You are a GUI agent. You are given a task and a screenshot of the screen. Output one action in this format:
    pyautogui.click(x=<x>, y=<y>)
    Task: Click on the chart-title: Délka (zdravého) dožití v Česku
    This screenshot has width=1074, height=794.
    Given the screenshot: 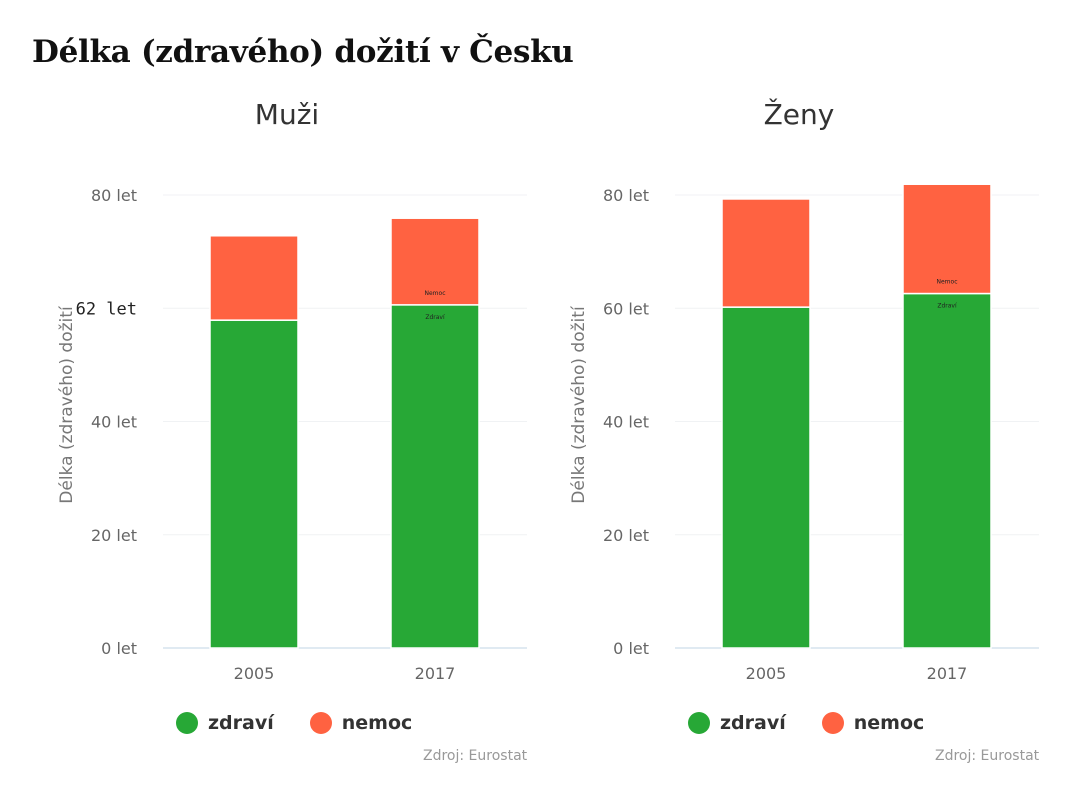 What is the action you would take?
    pyautogui.click(x=303, y=52)
    